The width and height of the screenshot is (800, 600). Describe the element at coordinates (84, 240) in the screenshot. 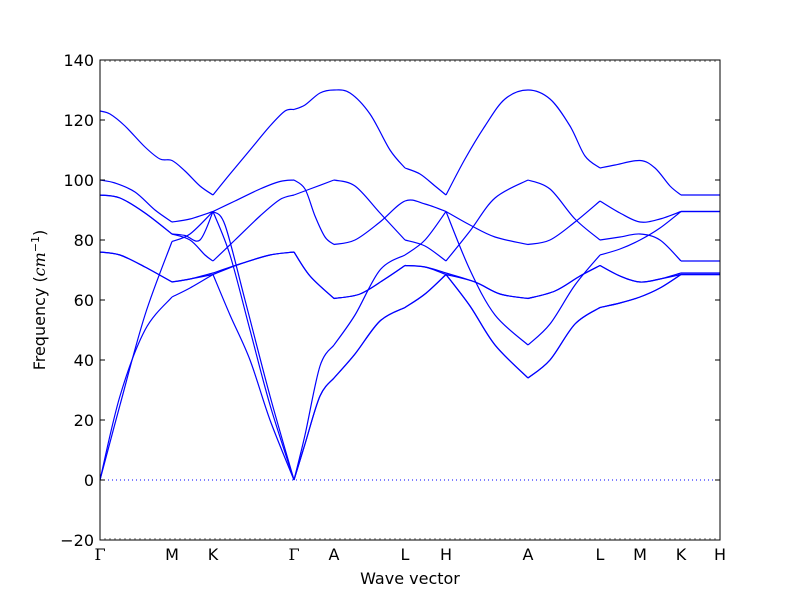

I see `y-tick-label: 80` at that location.